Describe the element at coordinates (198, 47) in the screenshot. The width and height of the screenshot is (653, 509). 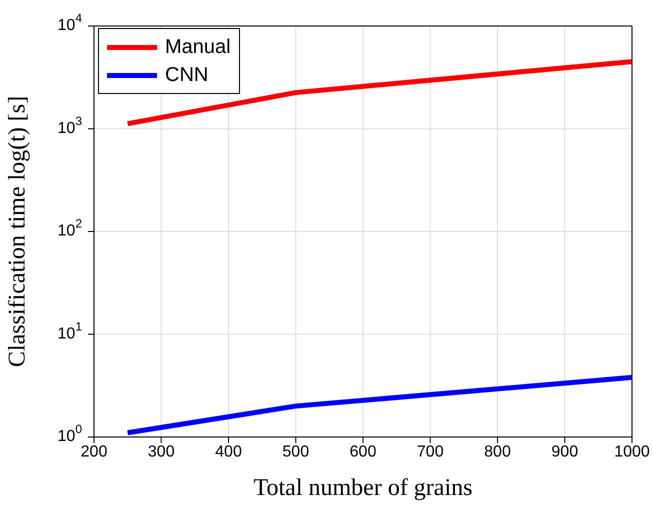
I see `legend-label: Manual` at that location.